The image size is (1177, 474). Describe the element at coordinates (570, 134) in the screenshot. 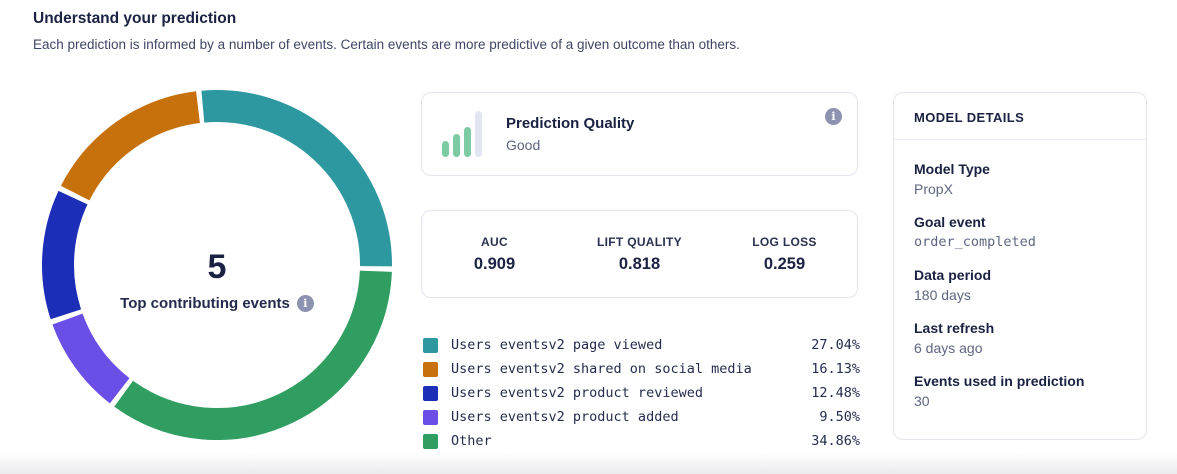

I see `prediction-quality-text: Prediction Quality Good` at that location.